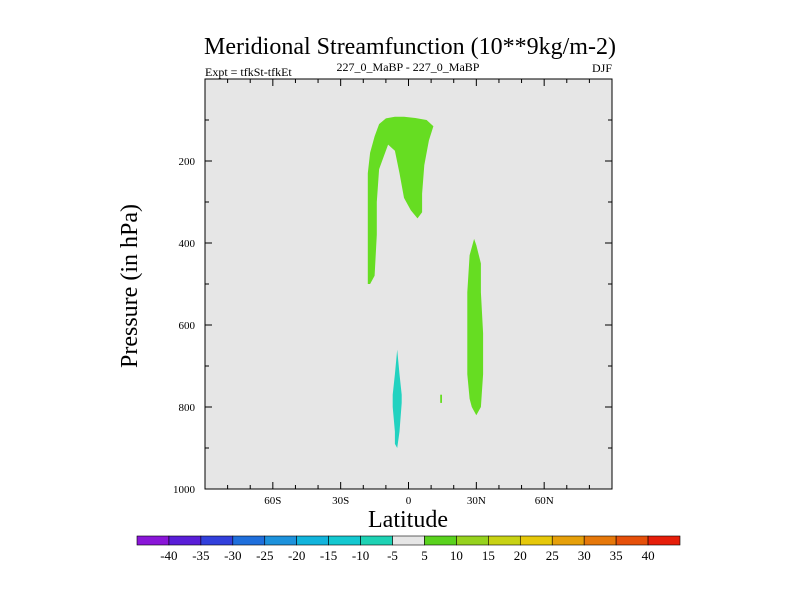 This screenshot has width=800, height=600. What do you see at coordinates (360, 555) in the screenshot?
I see `colorbar-label: -10` at bounding box center [360, 555].